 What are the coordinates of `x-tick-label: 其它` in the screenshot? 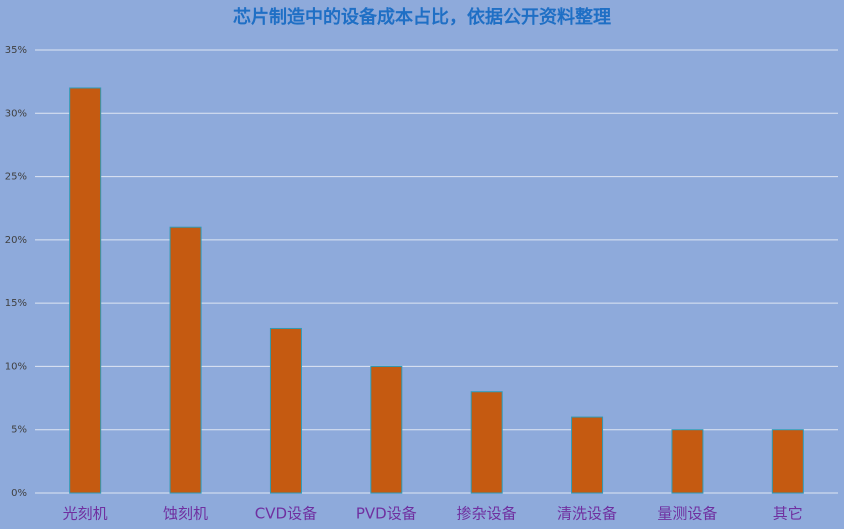 It's located at (788, 514).